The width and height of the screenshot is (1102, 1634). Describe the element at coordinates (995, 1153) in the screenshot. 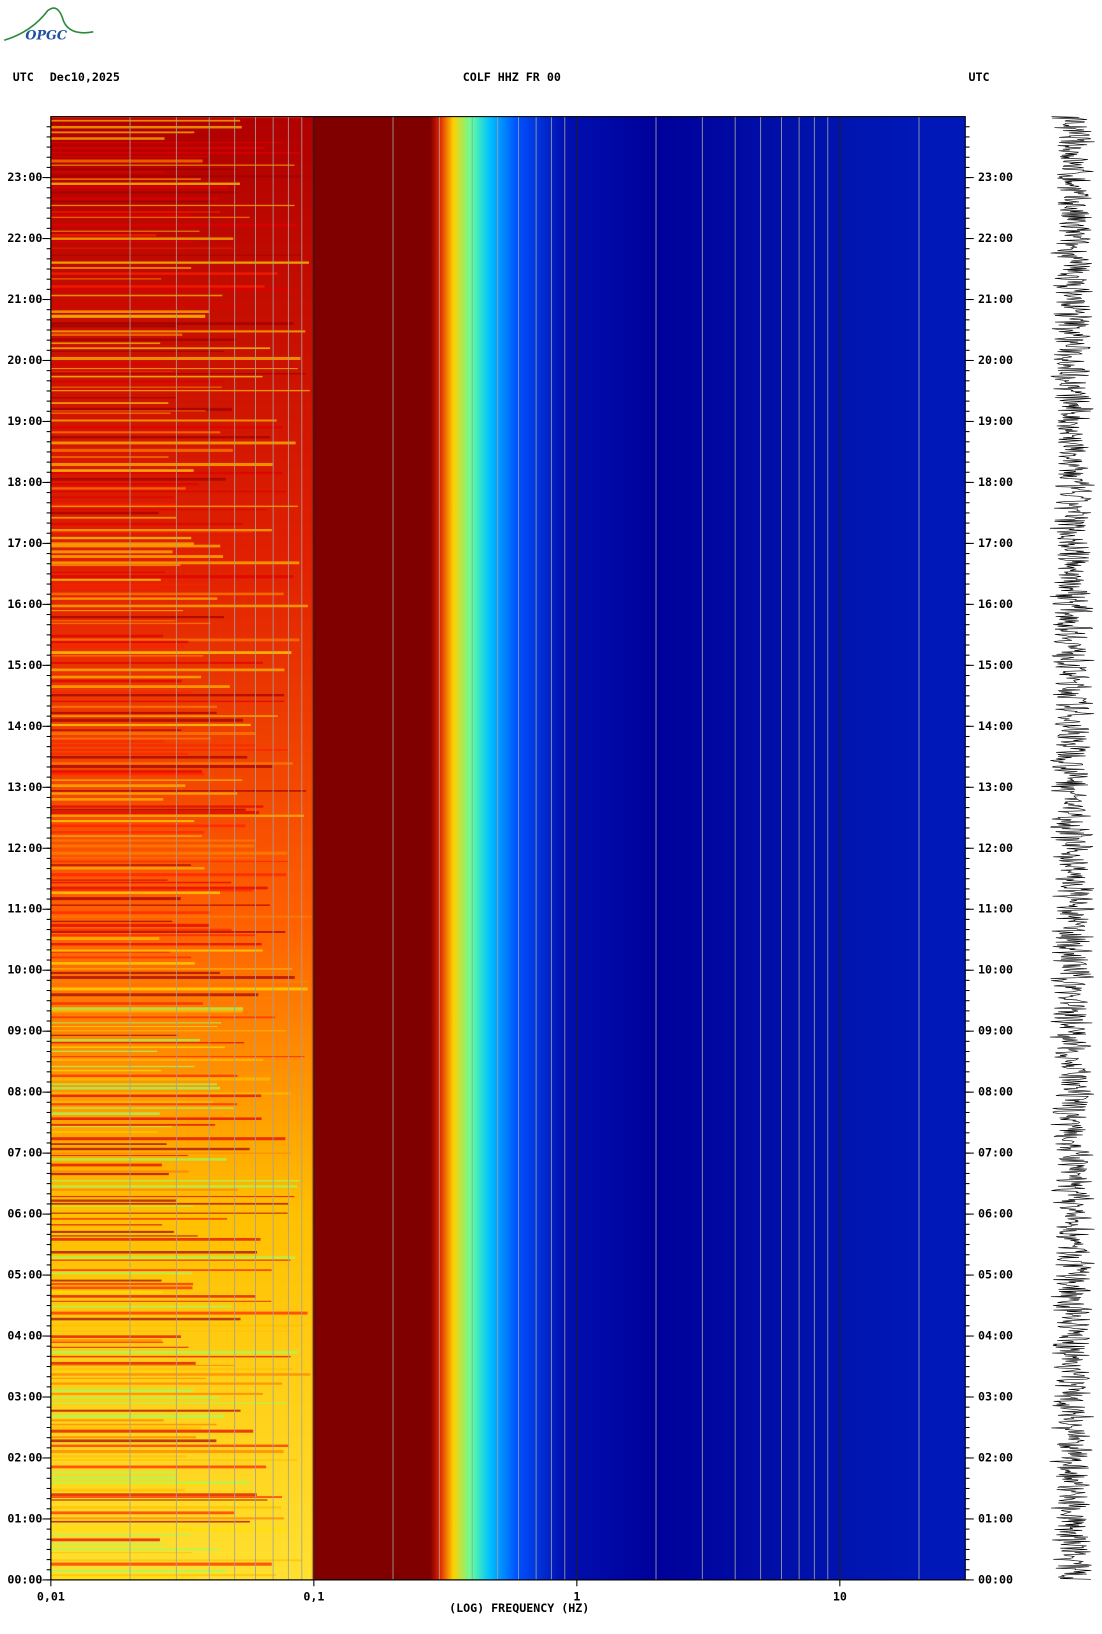

I see `y-tick-label-right: 07:00` at that location.